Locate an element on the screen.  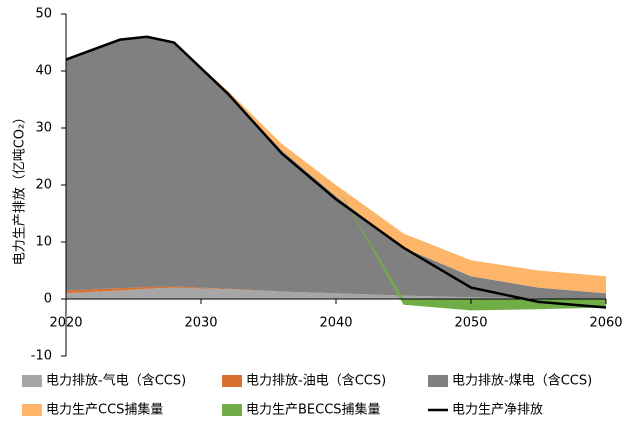
legend-label: 电力生产BECCS捕集量 is located at coordinates (313, 410).